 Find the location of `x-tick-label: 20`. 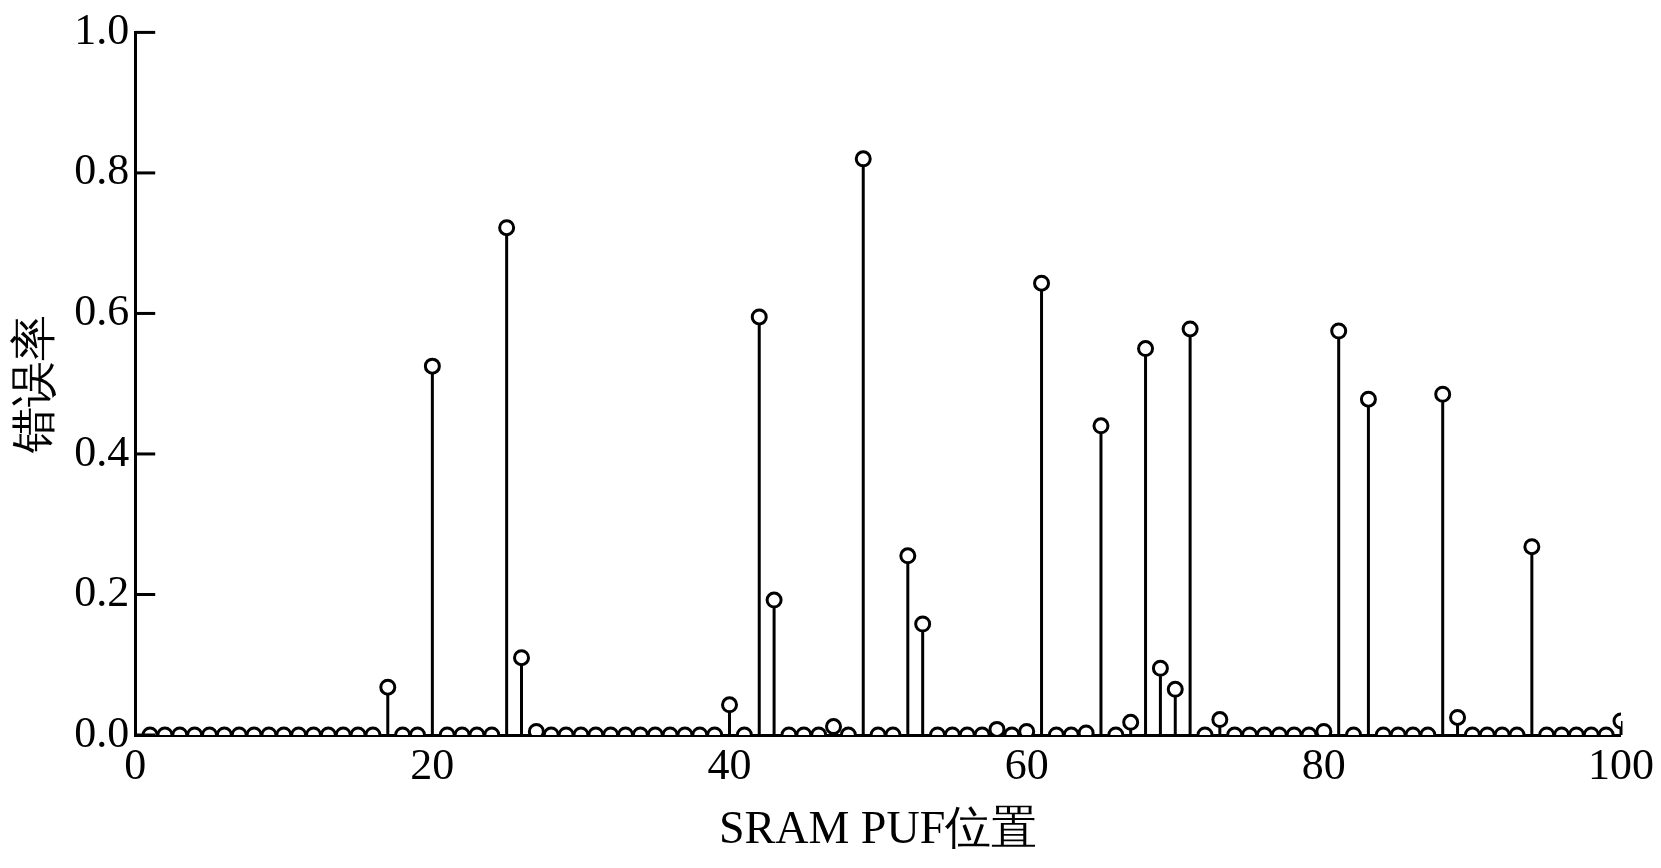

x-tick-label: 20 is located at coordinates (432, 764).